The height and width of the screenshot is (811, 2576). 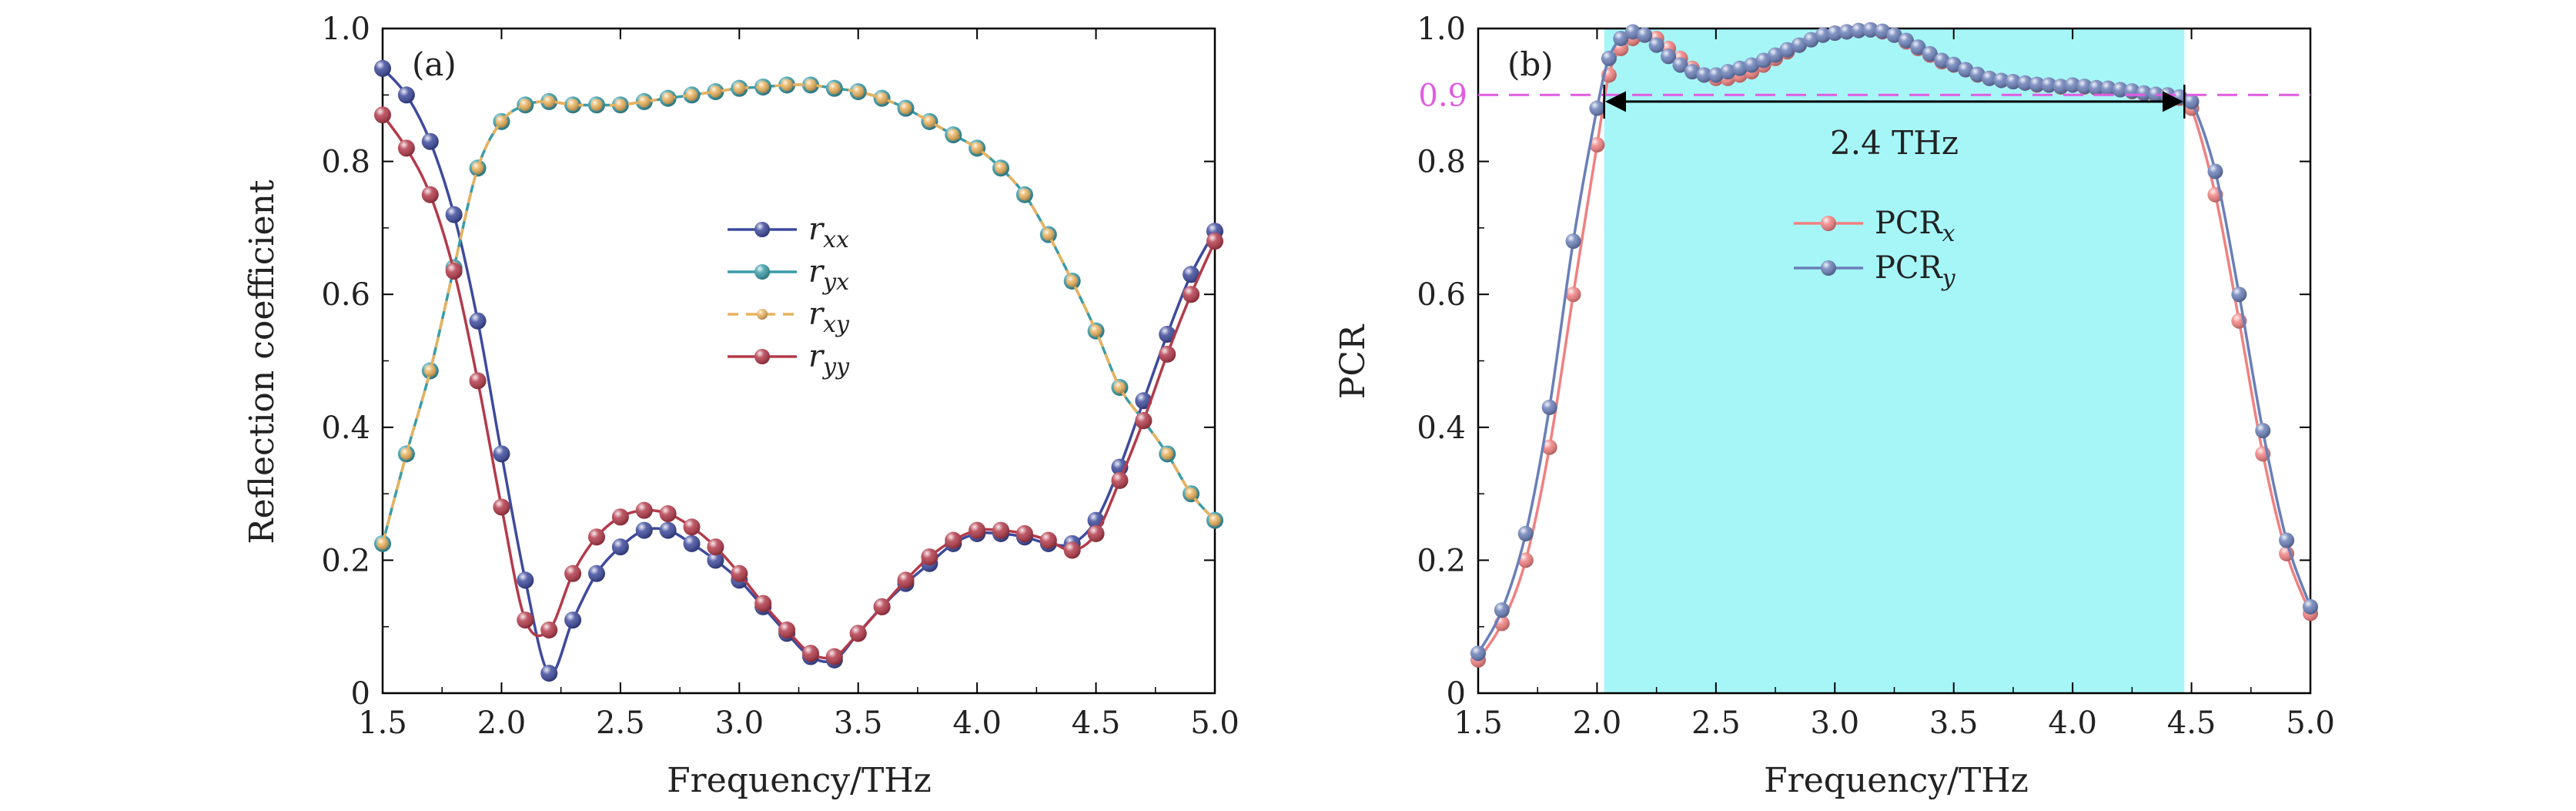 What do you see at coordinates (1442, 162) in the screenshot?
I see `y-tick-label: 0.8` at bounding box center [1442, 162].